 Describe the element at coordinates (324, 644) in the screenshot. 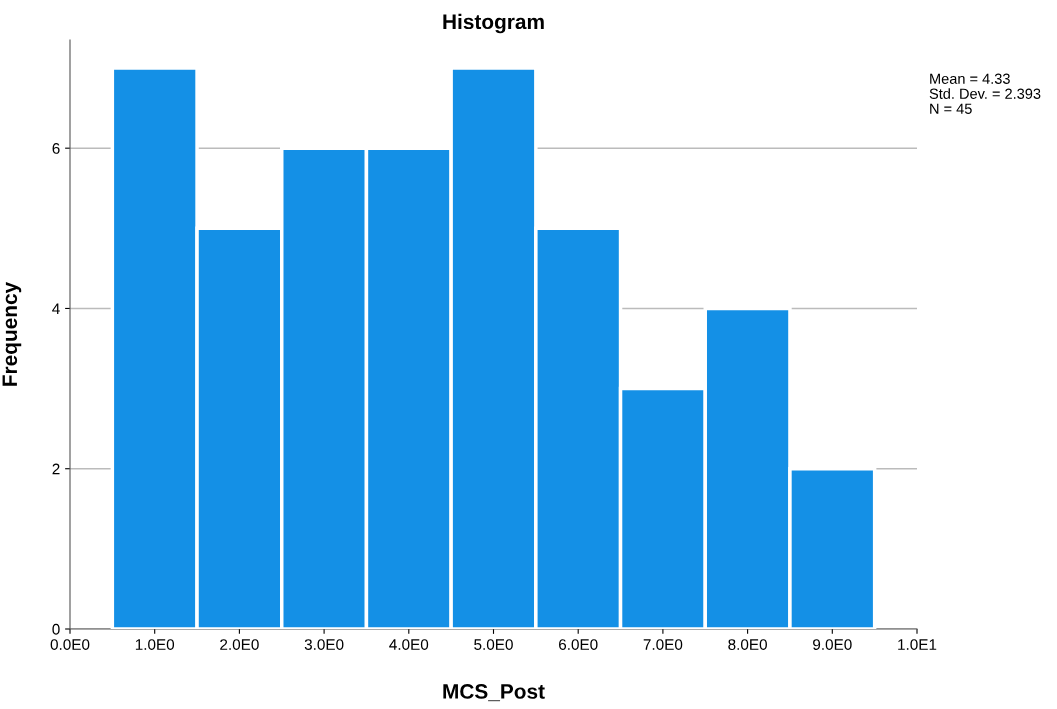

I see `x-tick-label: 3.0E0` at that location.